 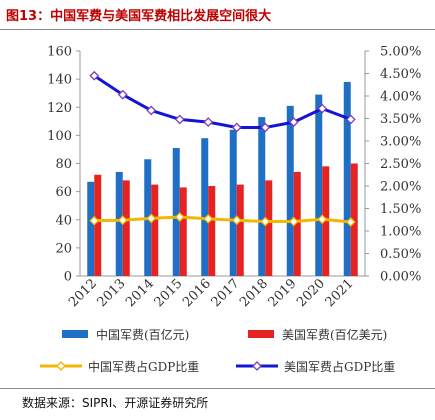 What do you see at coordinates (169, 293) in the screenshot?
I see `x-tick-label: 2015` at bounding box center [169, 293].